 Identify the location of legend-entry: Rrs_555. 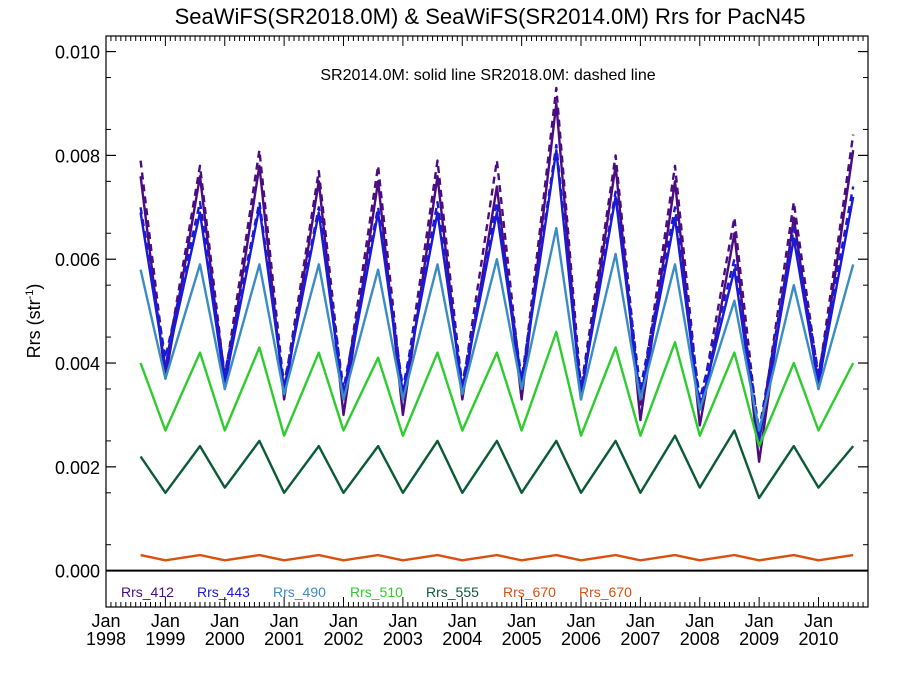
(452, 592).